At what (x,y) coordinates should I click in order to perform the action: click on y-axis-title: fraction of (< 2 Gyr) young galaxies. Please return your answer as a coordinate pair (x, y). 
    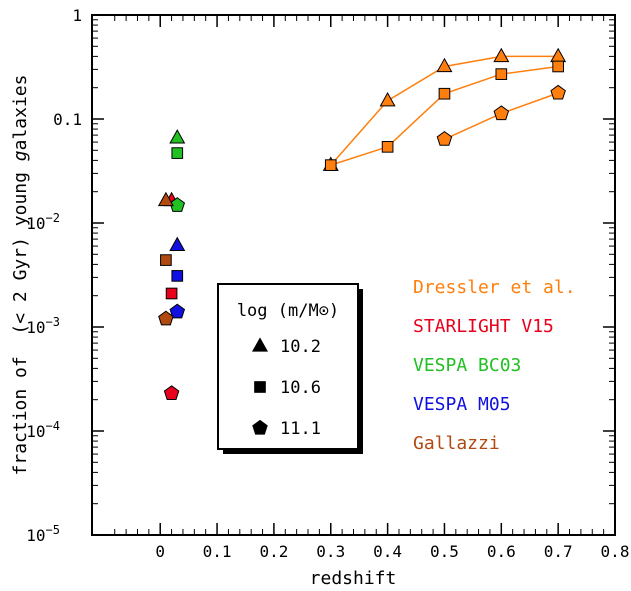
    Looking at the image, I should click on (20, 275).